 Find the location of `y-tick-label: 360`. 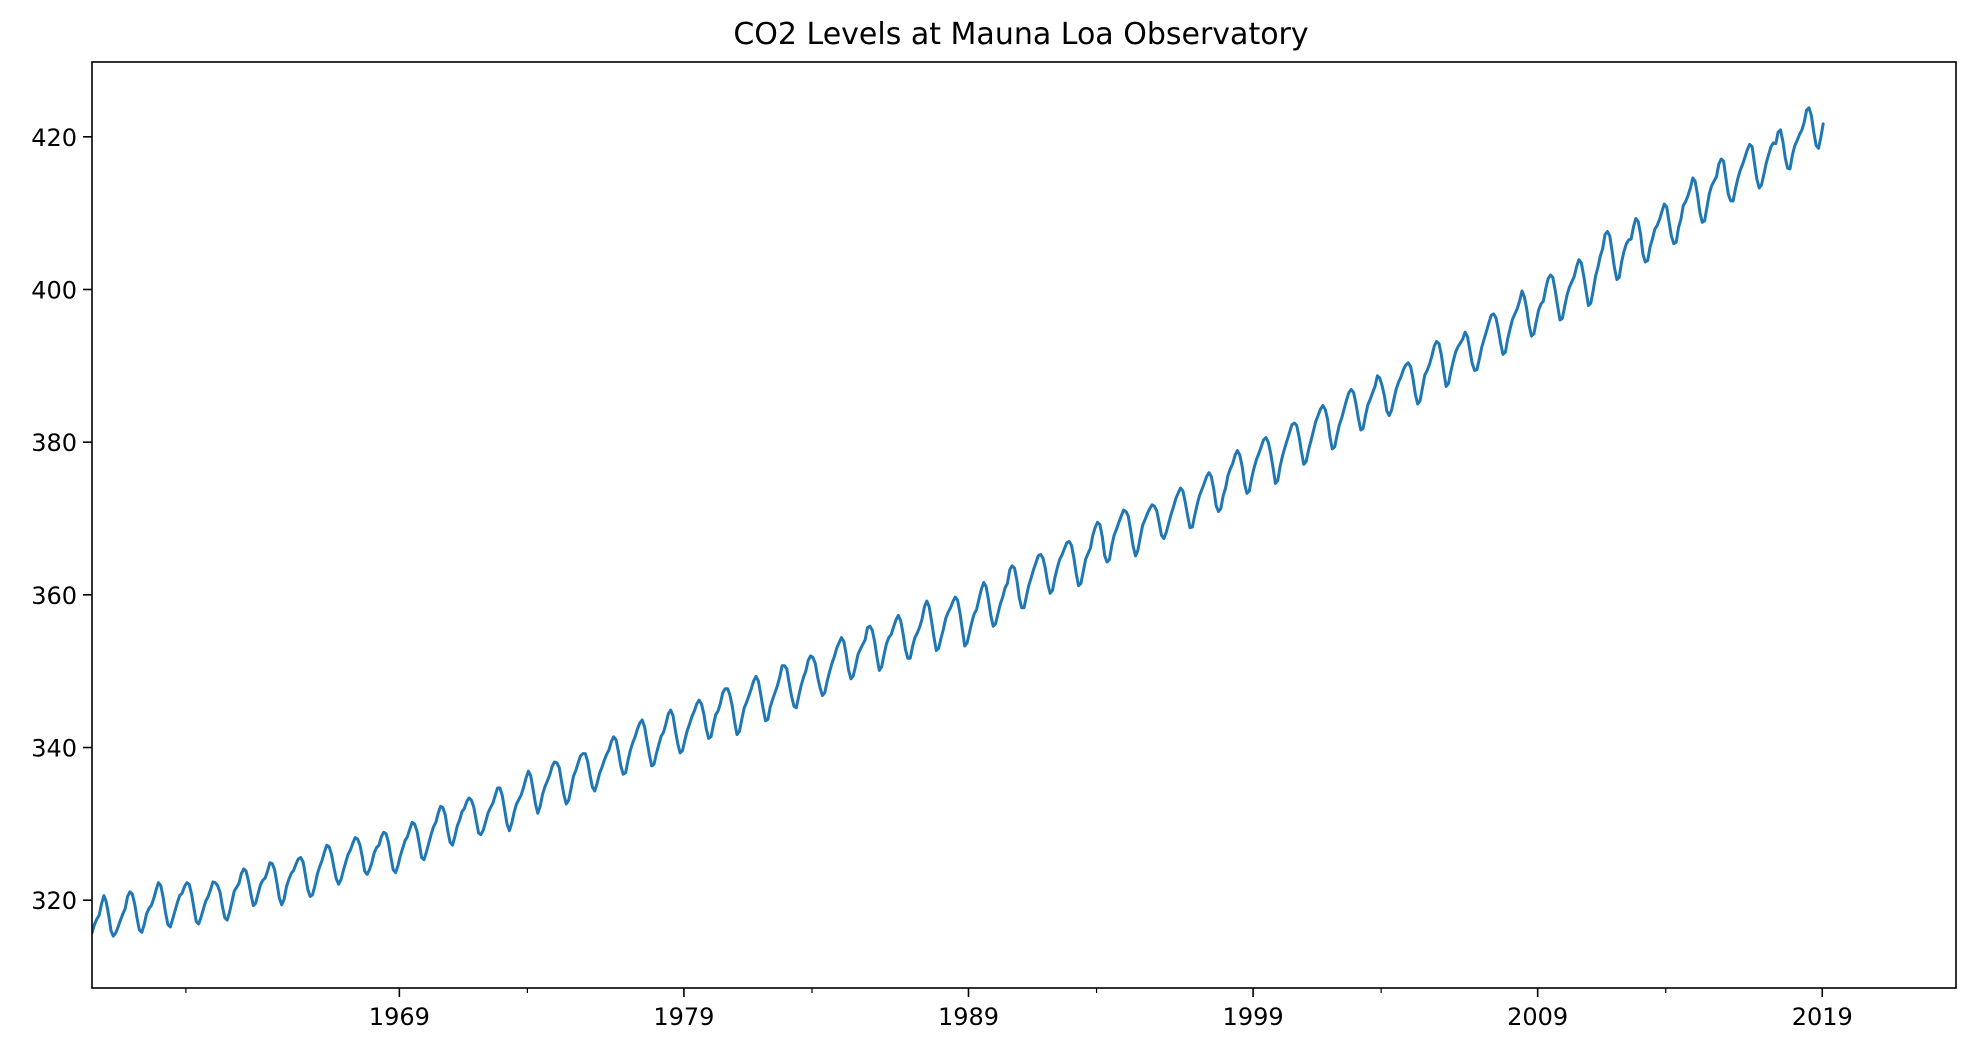

y-tick-label: 360 is located at coordinates (54, 596).